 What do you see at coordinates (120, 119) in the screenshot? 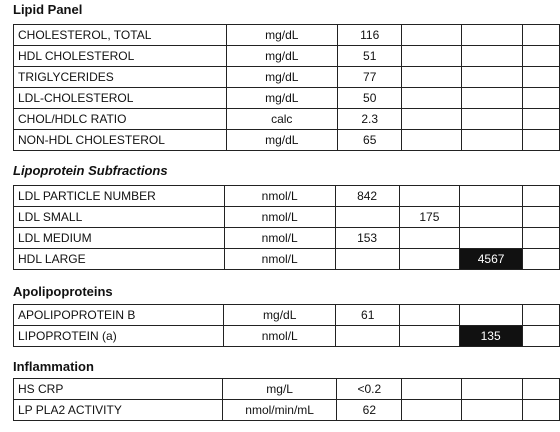
I see `test-name: CHOL/HDLC RATIO` at bounding box center [120, 119].